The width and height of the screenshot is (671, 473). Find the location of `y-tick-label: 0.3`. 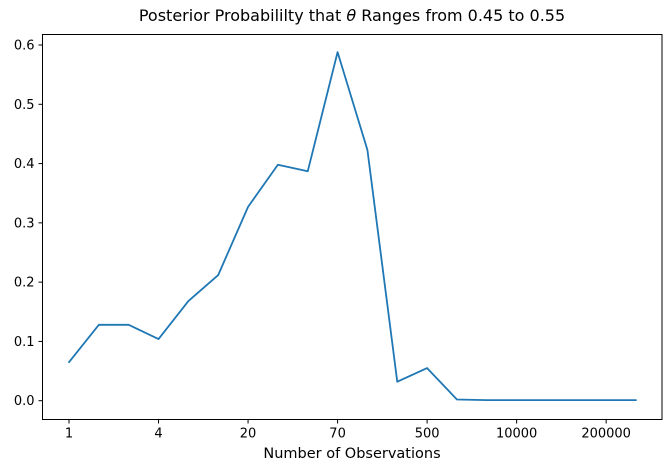

y-tick-label: 0.3 is located at coordinates (24, 223).